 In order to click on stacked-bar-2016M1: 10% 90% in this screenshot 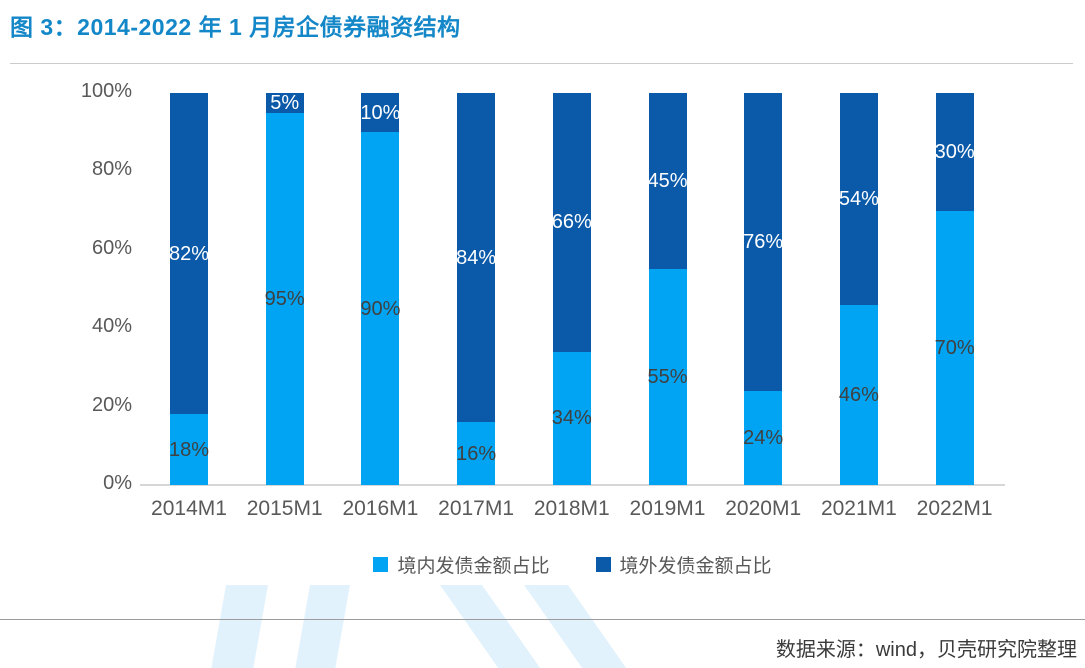, I will do `click(380, 289)`.